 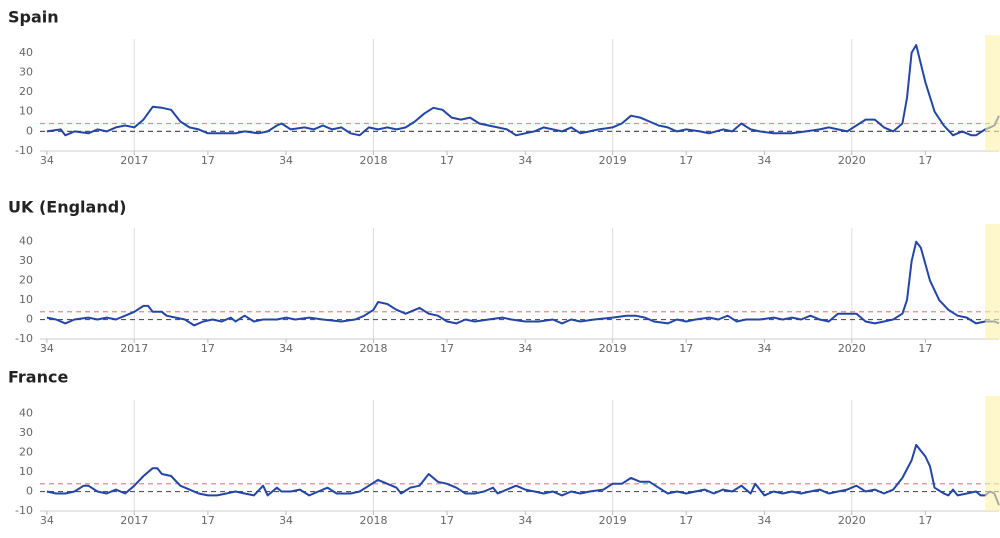 I want to click on panel-title: Spain, so click(x=33, y=17).